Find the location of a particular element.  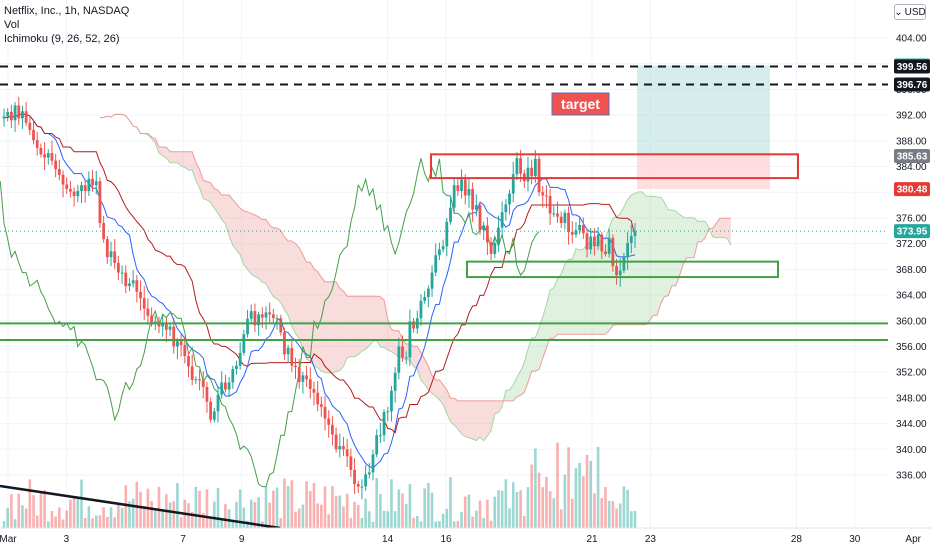

price-tag: 373.95 is located at coordinates (912, 231).